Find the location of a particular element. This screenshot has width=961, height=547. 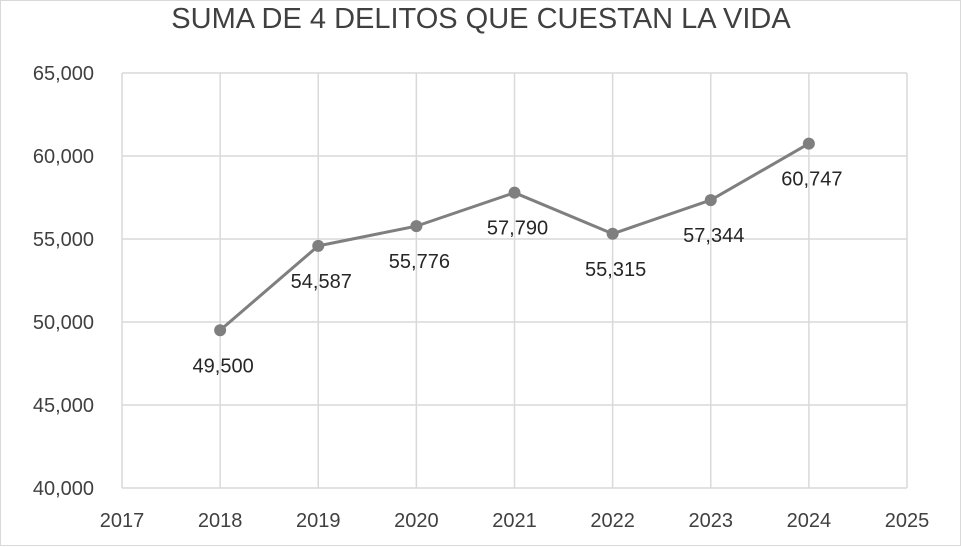

data-label: 60,747 is located at coordinates (811, 180).